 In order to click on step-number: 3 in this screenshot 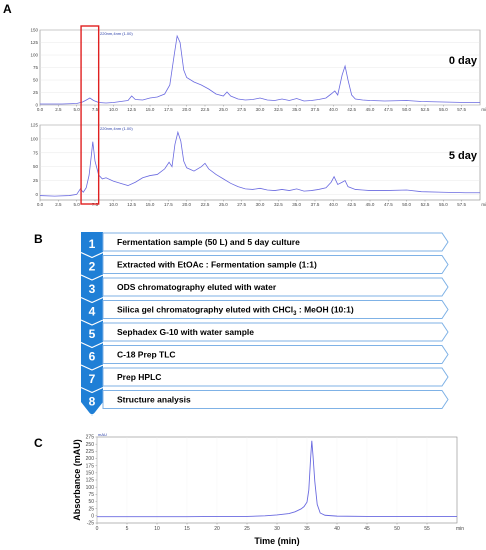, I will do `click(92, 289)`.